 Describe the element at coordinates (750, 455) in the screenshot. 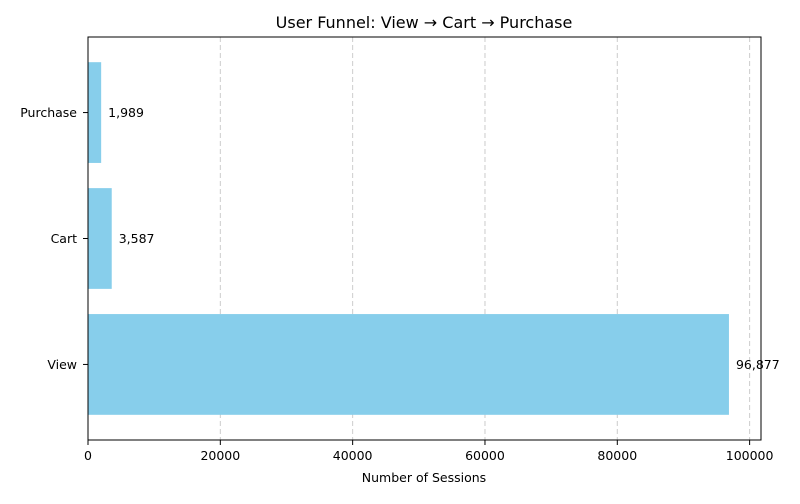

I see `x-tick-label-100000: 100000` at that location.